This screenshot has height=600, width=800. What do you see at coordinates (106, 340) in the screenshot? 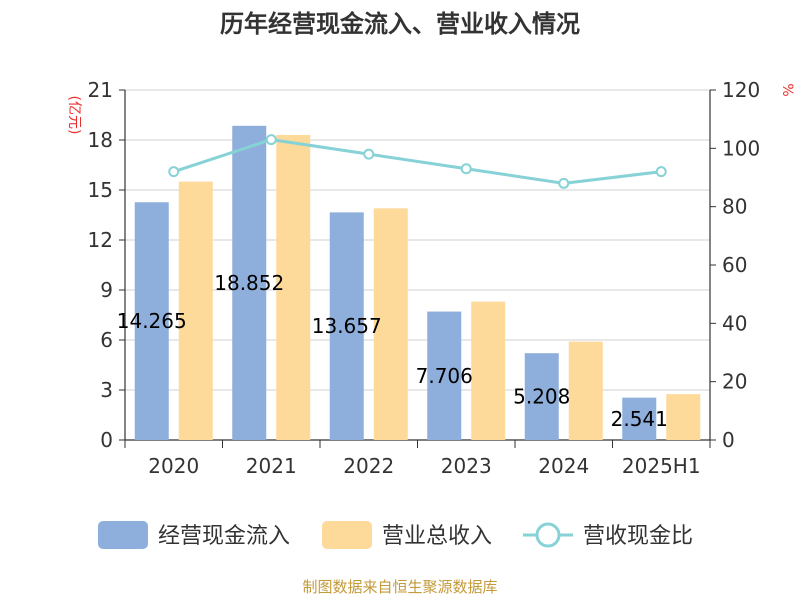
I see `left-tick-label: 6` at bounding box center [106, 340].